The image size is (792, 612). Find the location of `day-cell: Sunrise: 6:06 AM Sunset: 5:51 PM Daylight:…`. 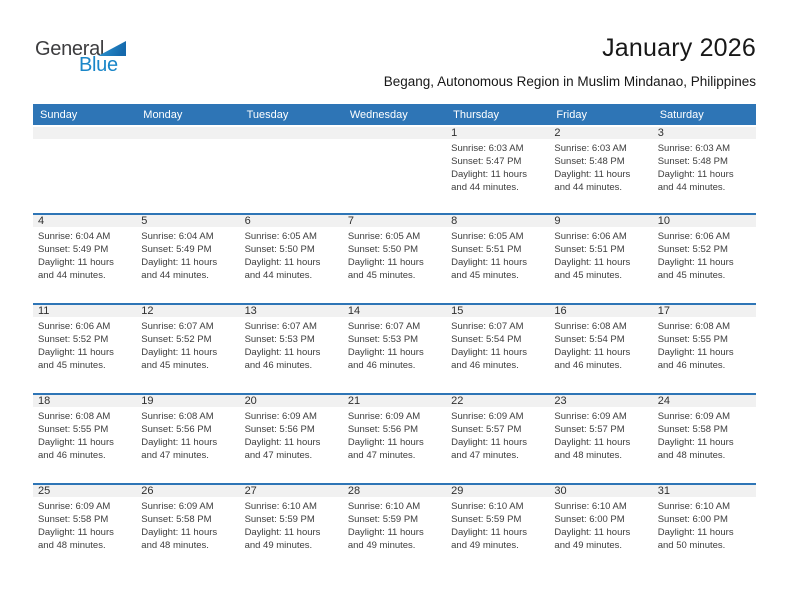

day-cell: Sunrise: 6:06 AM Sunset: 5:51 PM Daylight:… is located at coordinates (600, 254).